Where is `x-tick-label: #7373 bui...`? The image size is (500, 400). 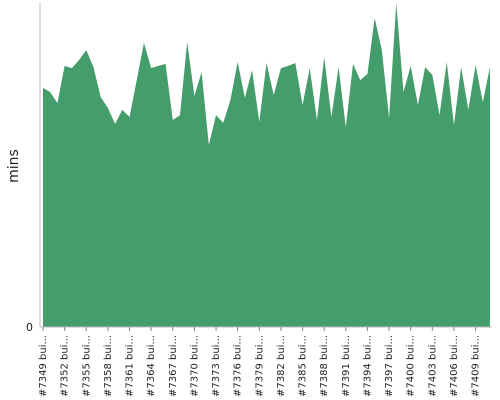
x-tick-label: #7373 bui... is located at coordinates (216, 366).